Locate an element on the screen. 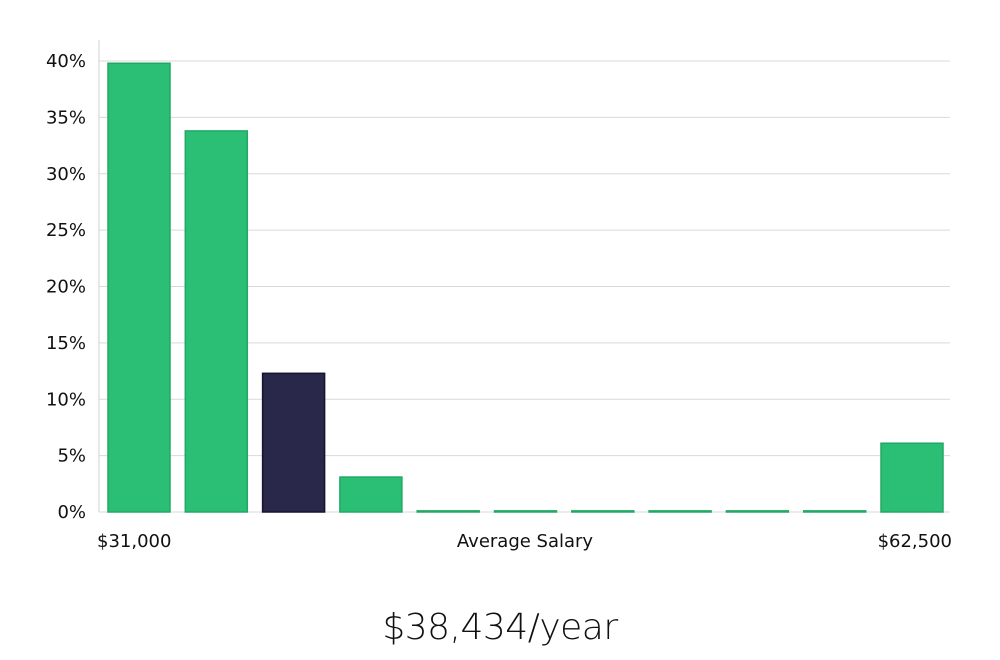 This screenshot has height=660, width=1000. x-axis-labels: $31,000 Average Salary $62,500 is located at coordinates (524, 541).